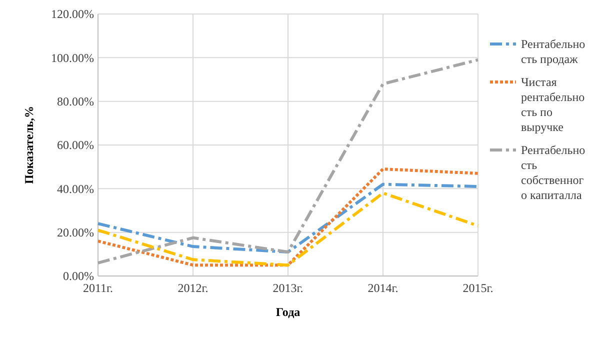  Describe the element at coordinates (72, 14) in the screenshot. I see `y-tick-label: 120.00%` at that location.